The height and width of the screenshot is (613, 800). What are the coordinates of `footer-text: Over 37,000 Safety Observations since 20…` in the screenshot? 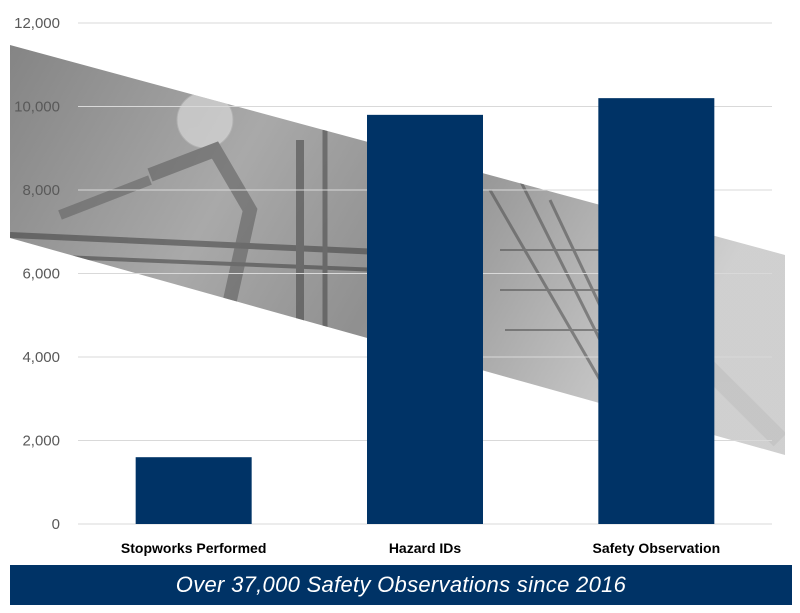 It's located at (401, 584).